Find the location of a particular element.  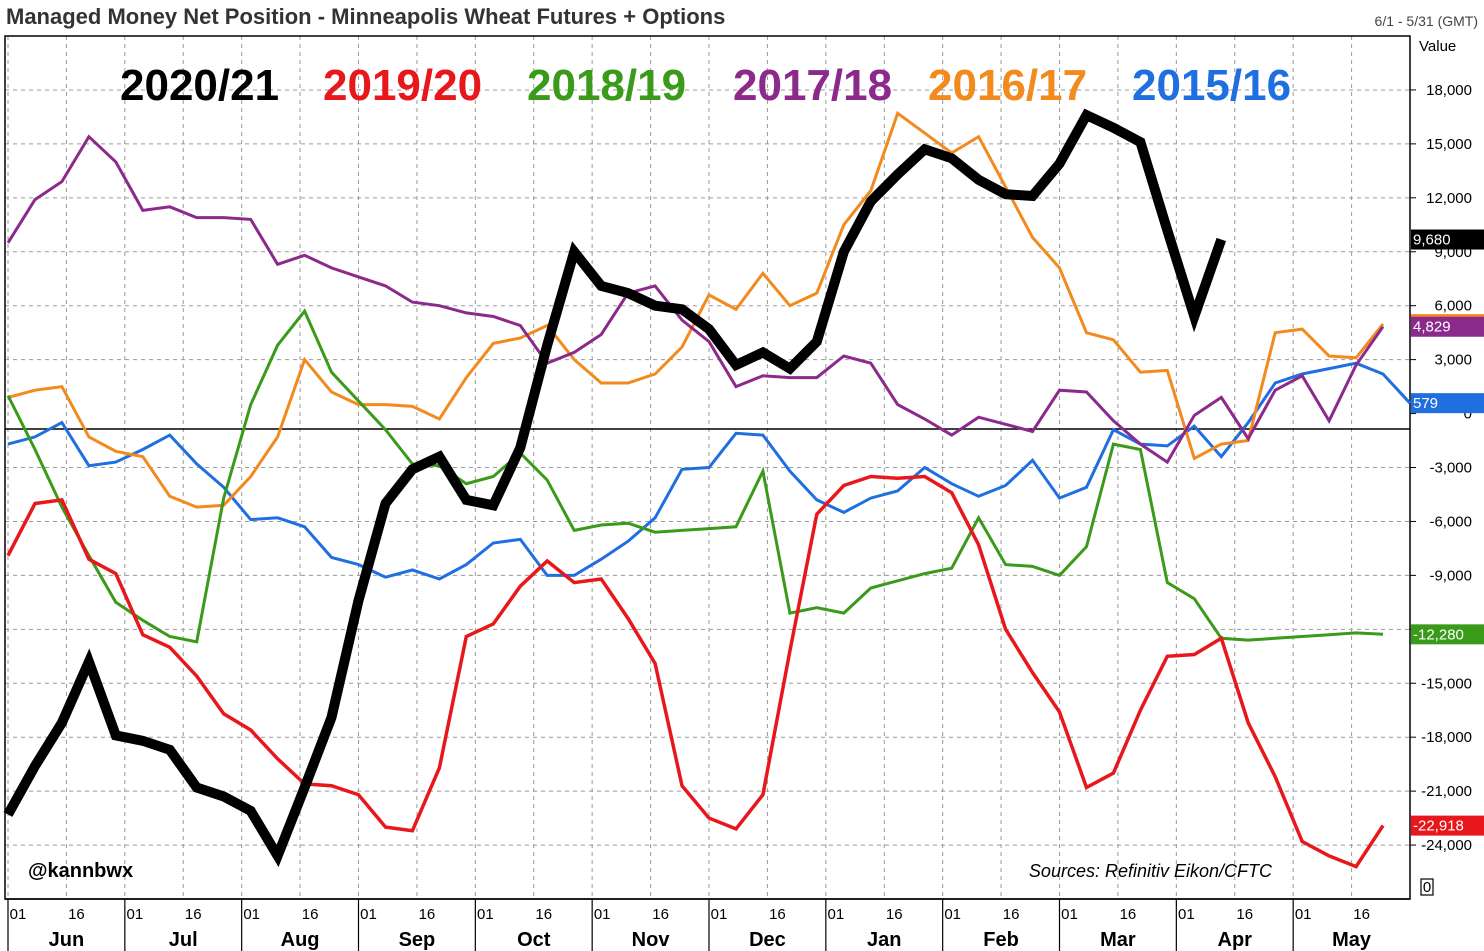

badge-label: -12,280 is located at coordinates (1438, 634).